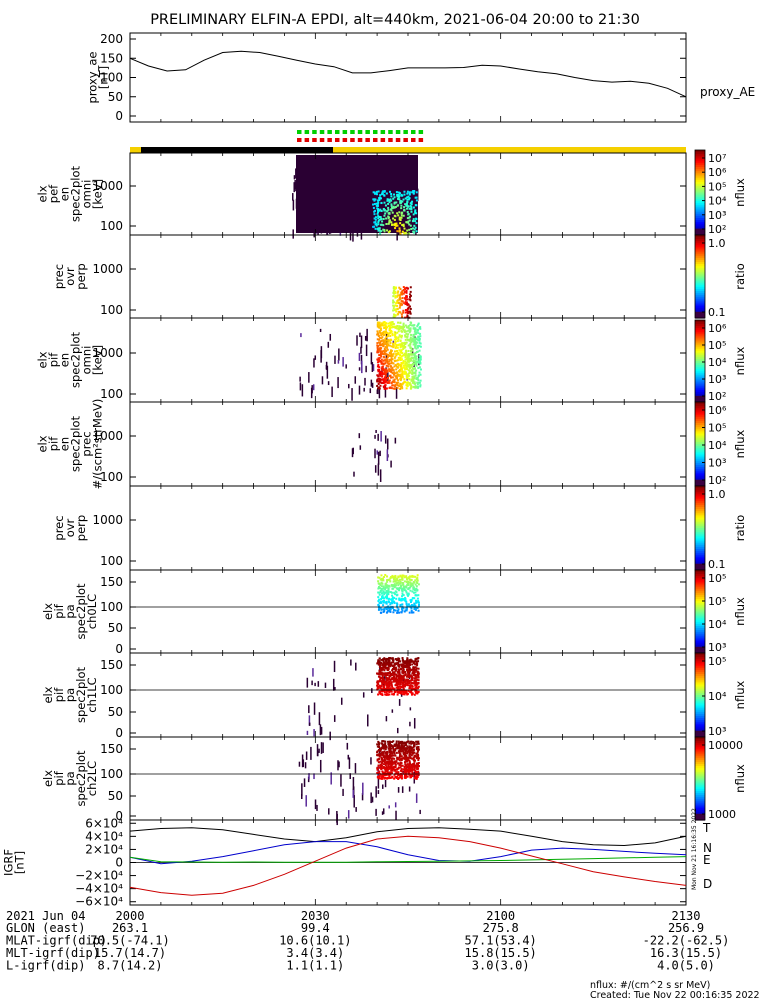  What do you see at coordinates (14, 862) in the screenshot?
I see `ylabel-igrf: IGRF[nT]` at bounding box center [14, 862].